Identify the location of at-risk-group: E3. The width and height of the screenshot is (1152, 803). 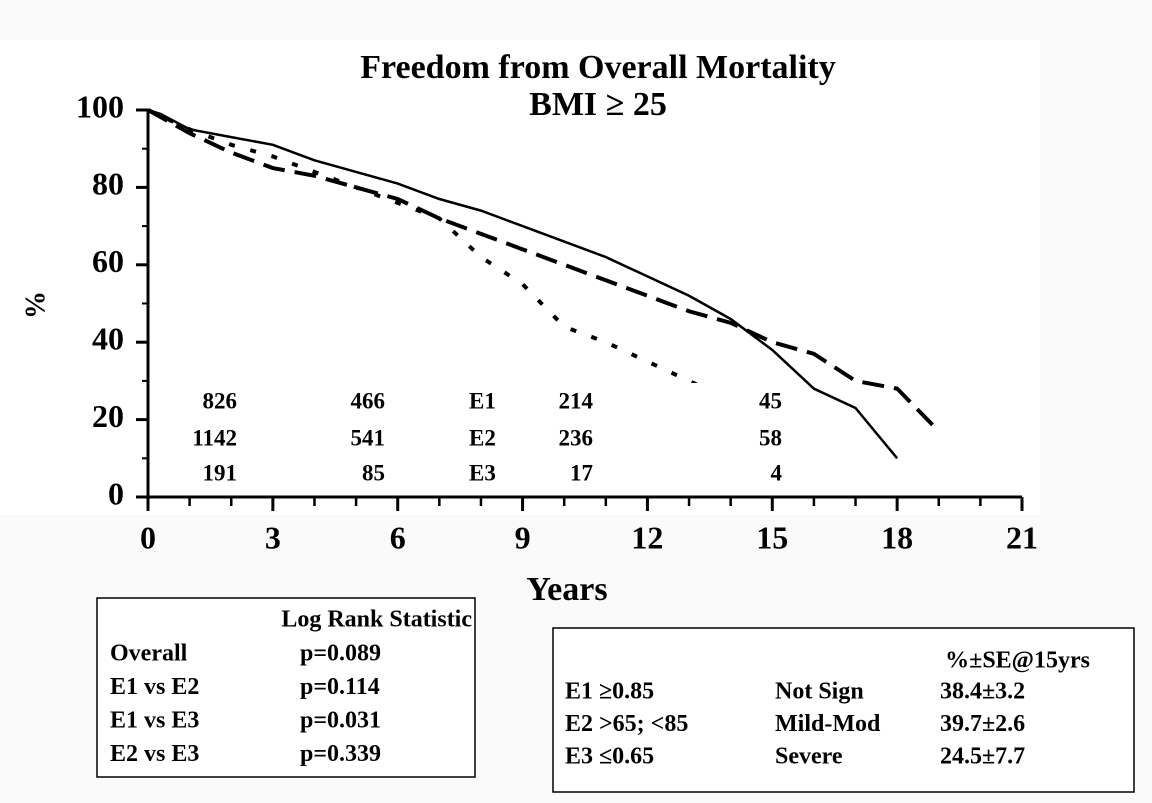
(482, 472).